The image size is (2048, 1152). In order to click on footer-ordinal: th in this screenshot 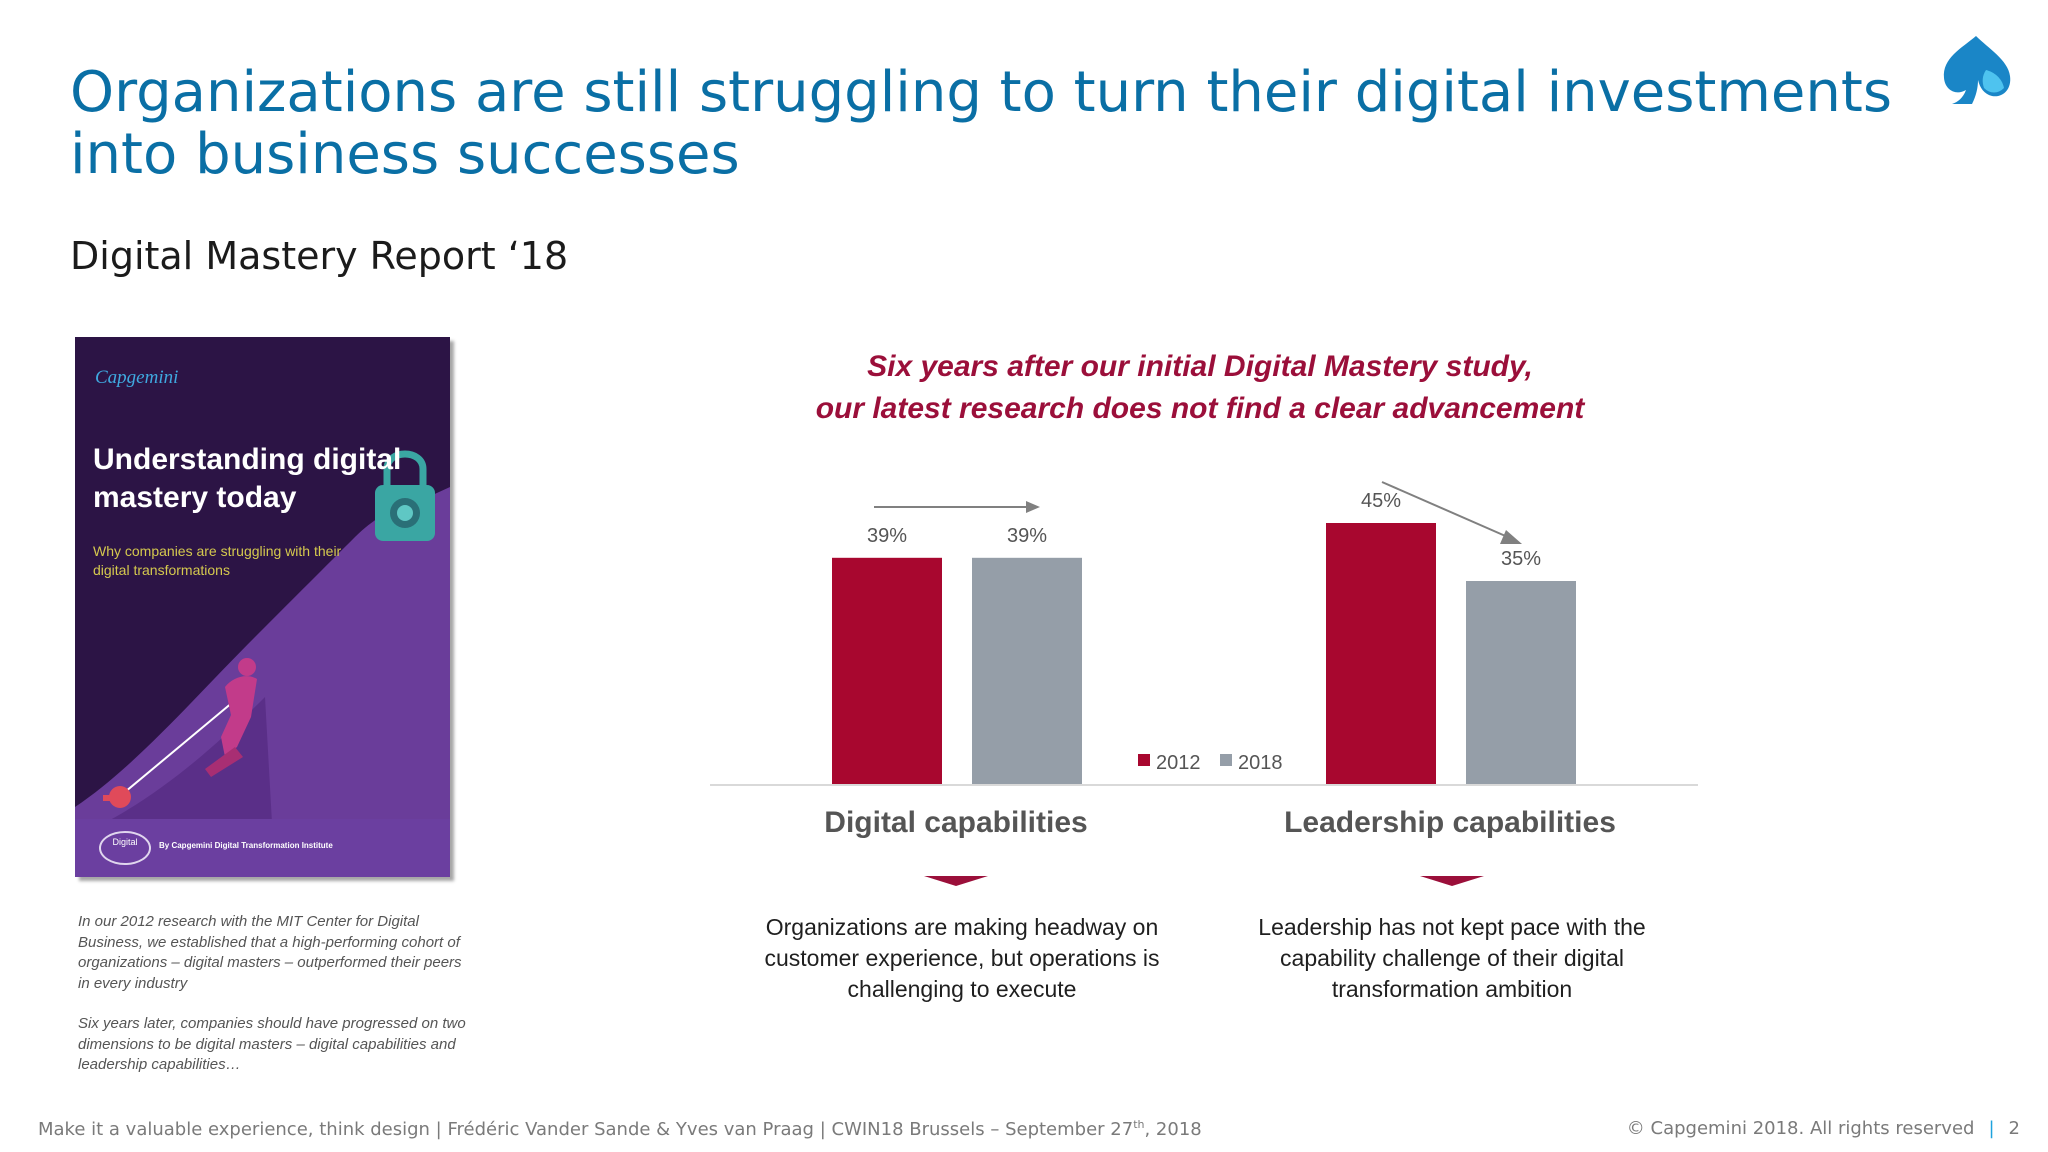, I will do `click(1139, 1124)`.